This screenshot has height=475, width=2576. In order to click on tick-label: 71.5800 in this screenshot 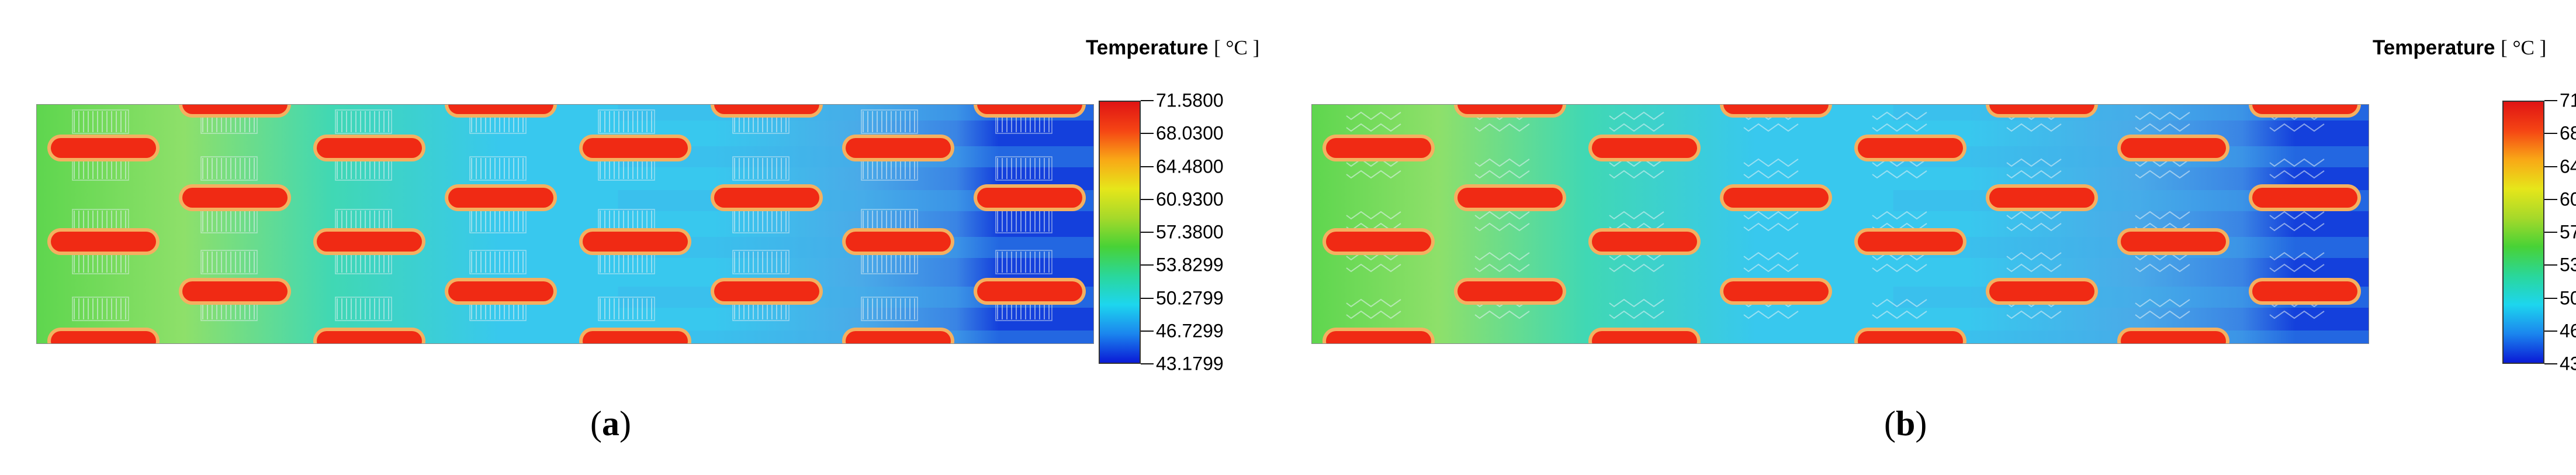, I will do `click(1190, 101)`.